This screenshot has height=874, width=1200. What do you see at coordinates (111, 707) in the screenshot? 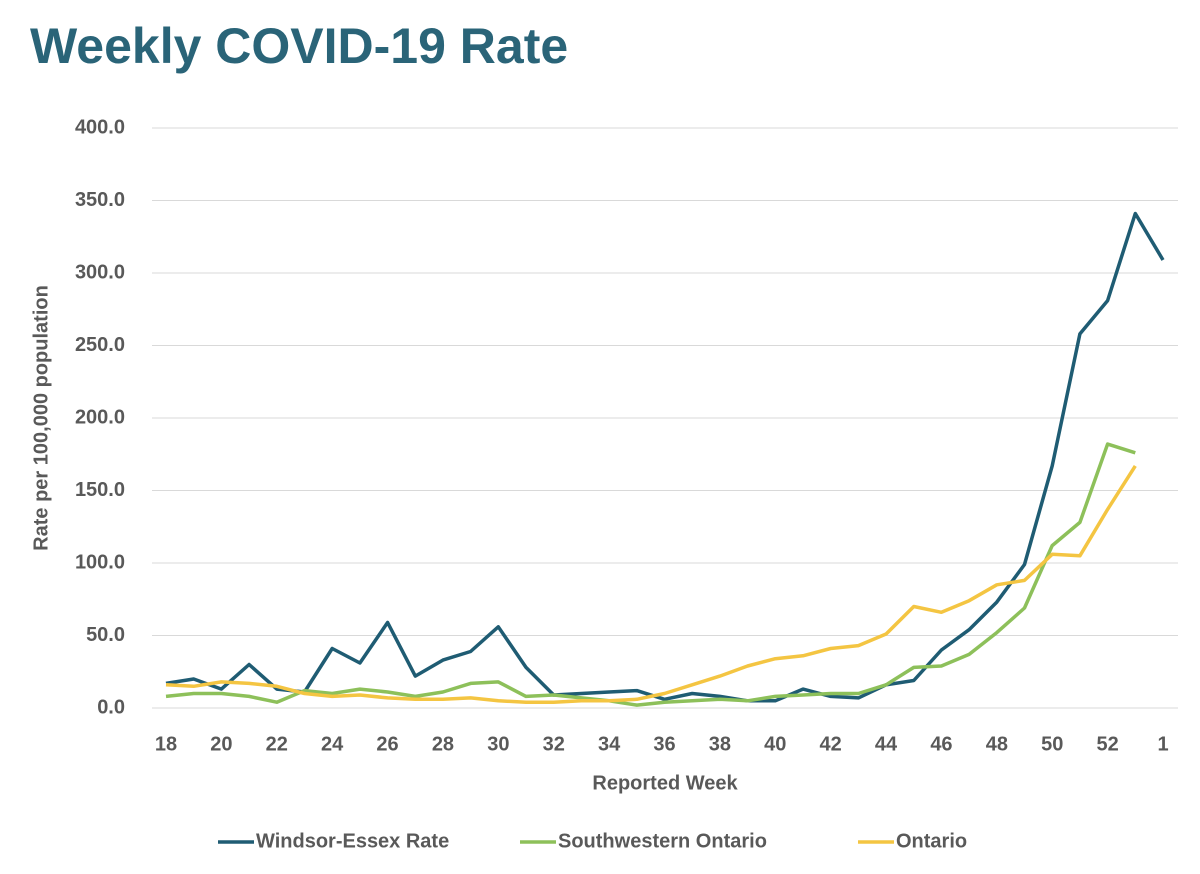
I see `y-tick-label: 0.0` at bounding box center [111, 707].